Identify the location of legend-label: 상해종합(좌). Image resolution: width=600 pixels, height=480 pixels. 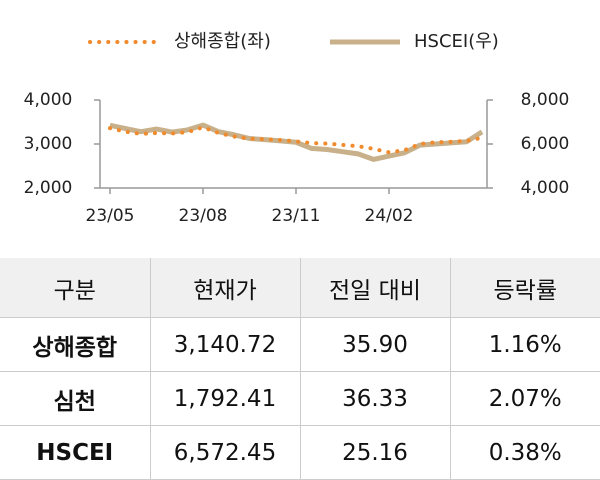
(222, 41).